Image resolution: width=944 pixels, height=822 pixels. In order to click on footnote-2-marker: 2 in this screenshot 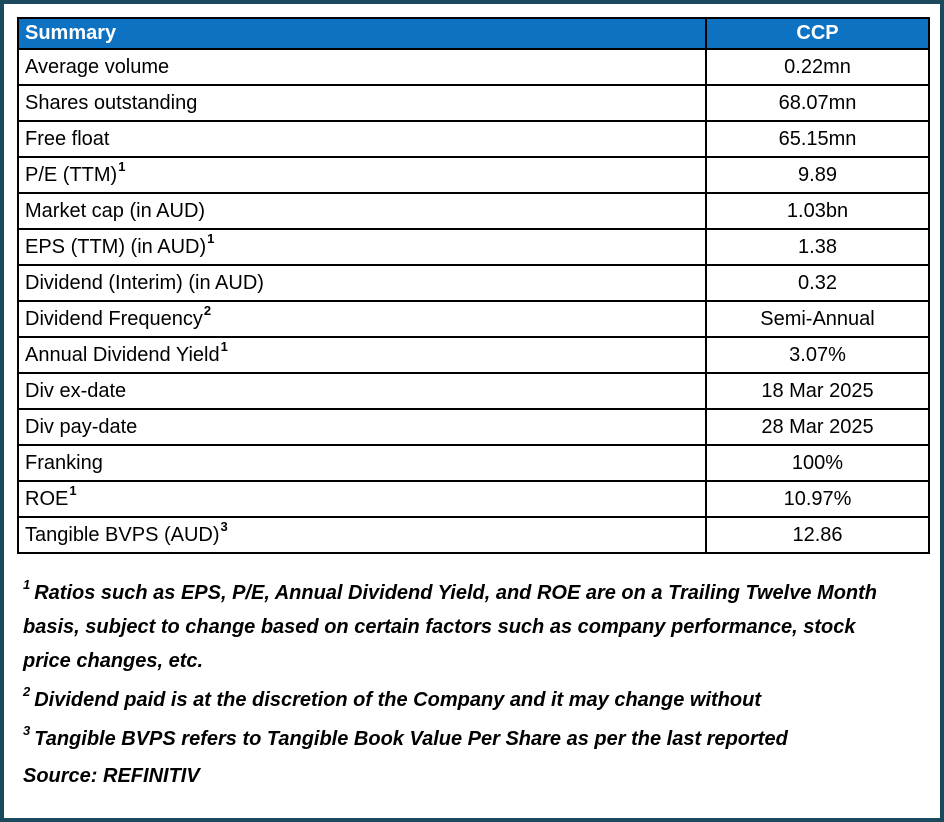, I will do `click(27, 692)`.